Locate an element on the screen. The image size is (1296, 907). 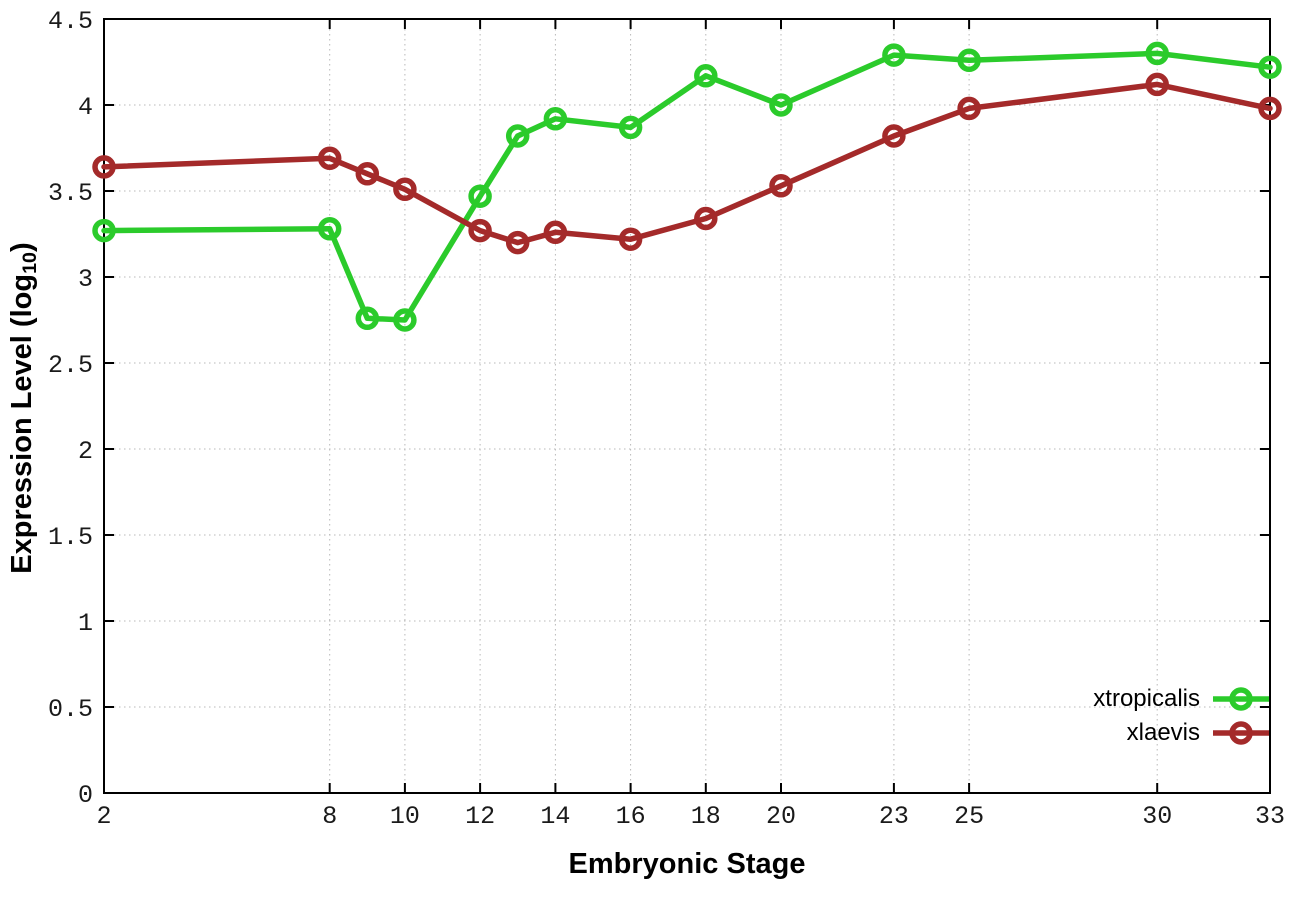
y-tick-label: 4.5 is located at coordinates (70, 21).